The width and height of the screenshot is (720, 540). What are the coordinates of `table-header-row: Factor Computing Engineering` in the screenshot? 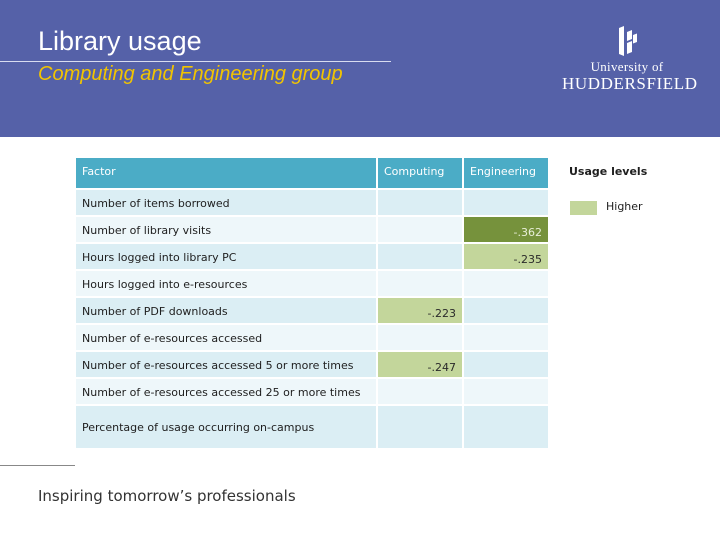 It's located at (312, 173).